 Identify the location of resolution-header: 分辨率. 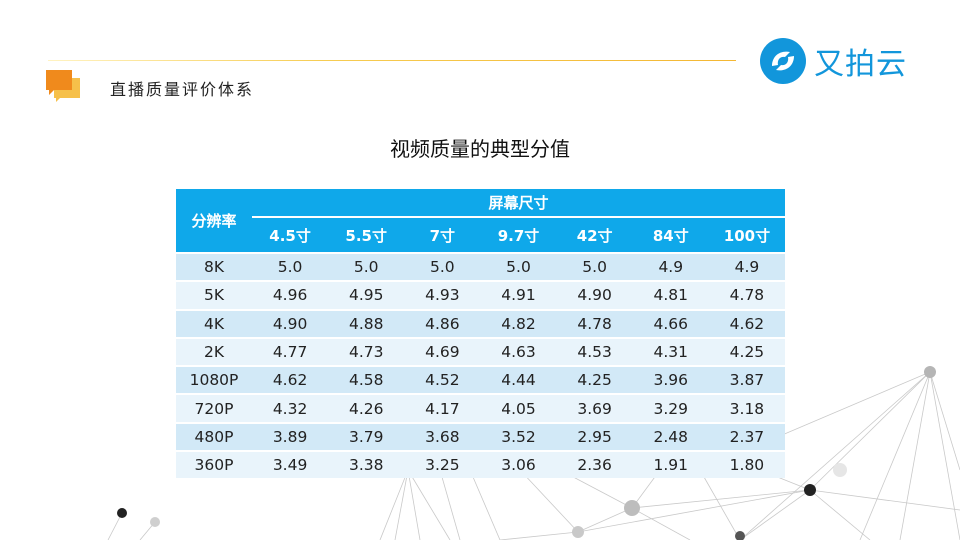
(214, 221).